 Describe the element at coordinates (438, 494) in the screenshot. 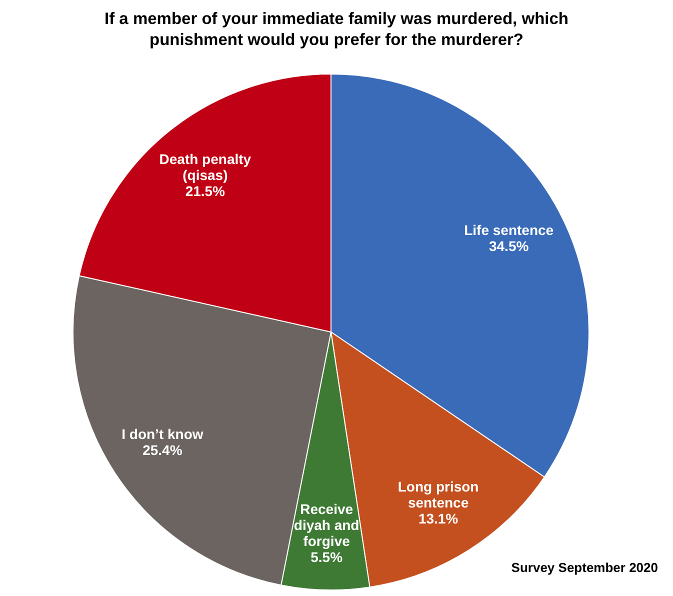

I see `slice-label: Long prison sentence` at that location.